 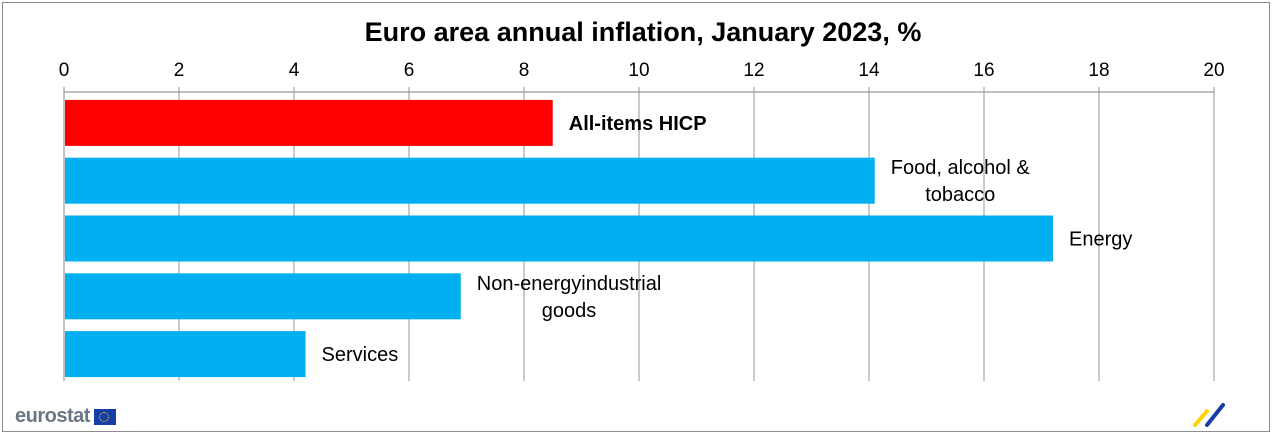 What do you see at coordinates (569, 284) in the screenshot?
I see `bar-label-line: Non-energyindustrial` at bounding box center [569, 284].